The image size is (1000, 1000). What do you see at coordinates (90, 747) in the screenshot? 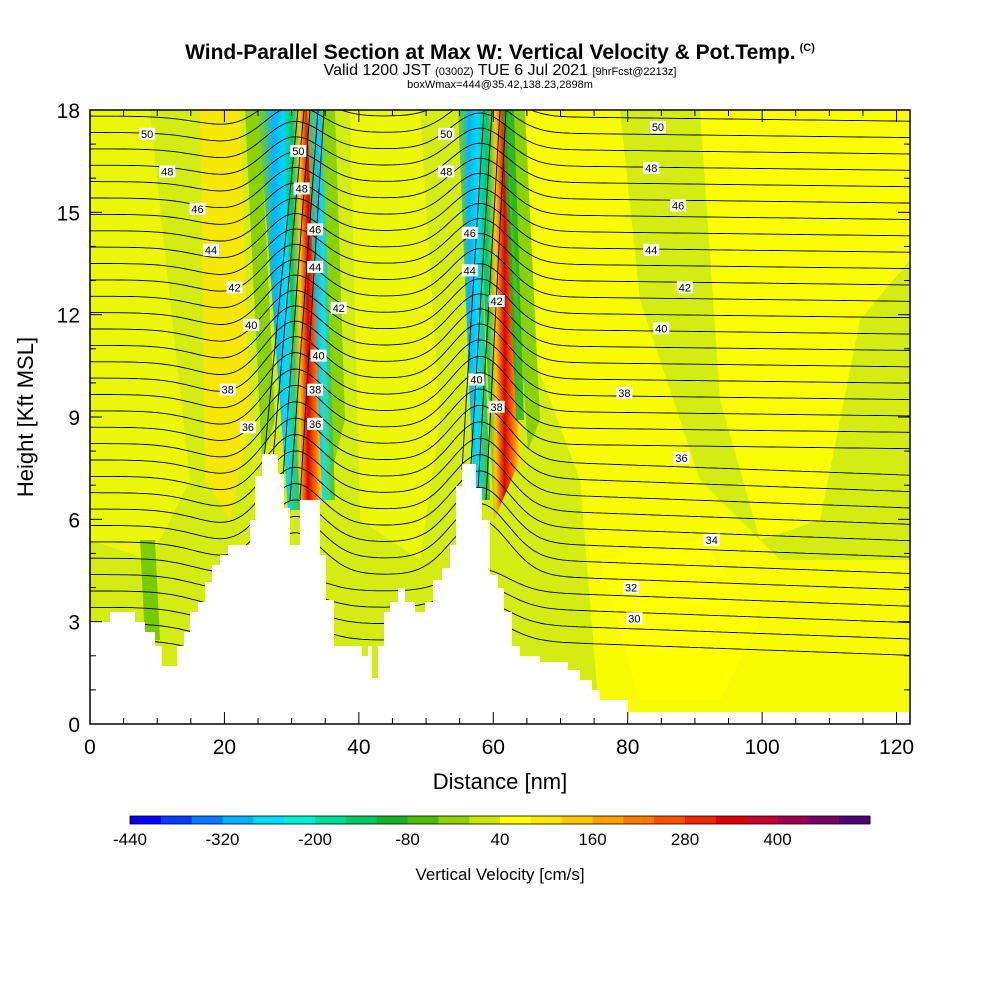
I see `x-tick-label: 0` at bounding box center [90, 747].